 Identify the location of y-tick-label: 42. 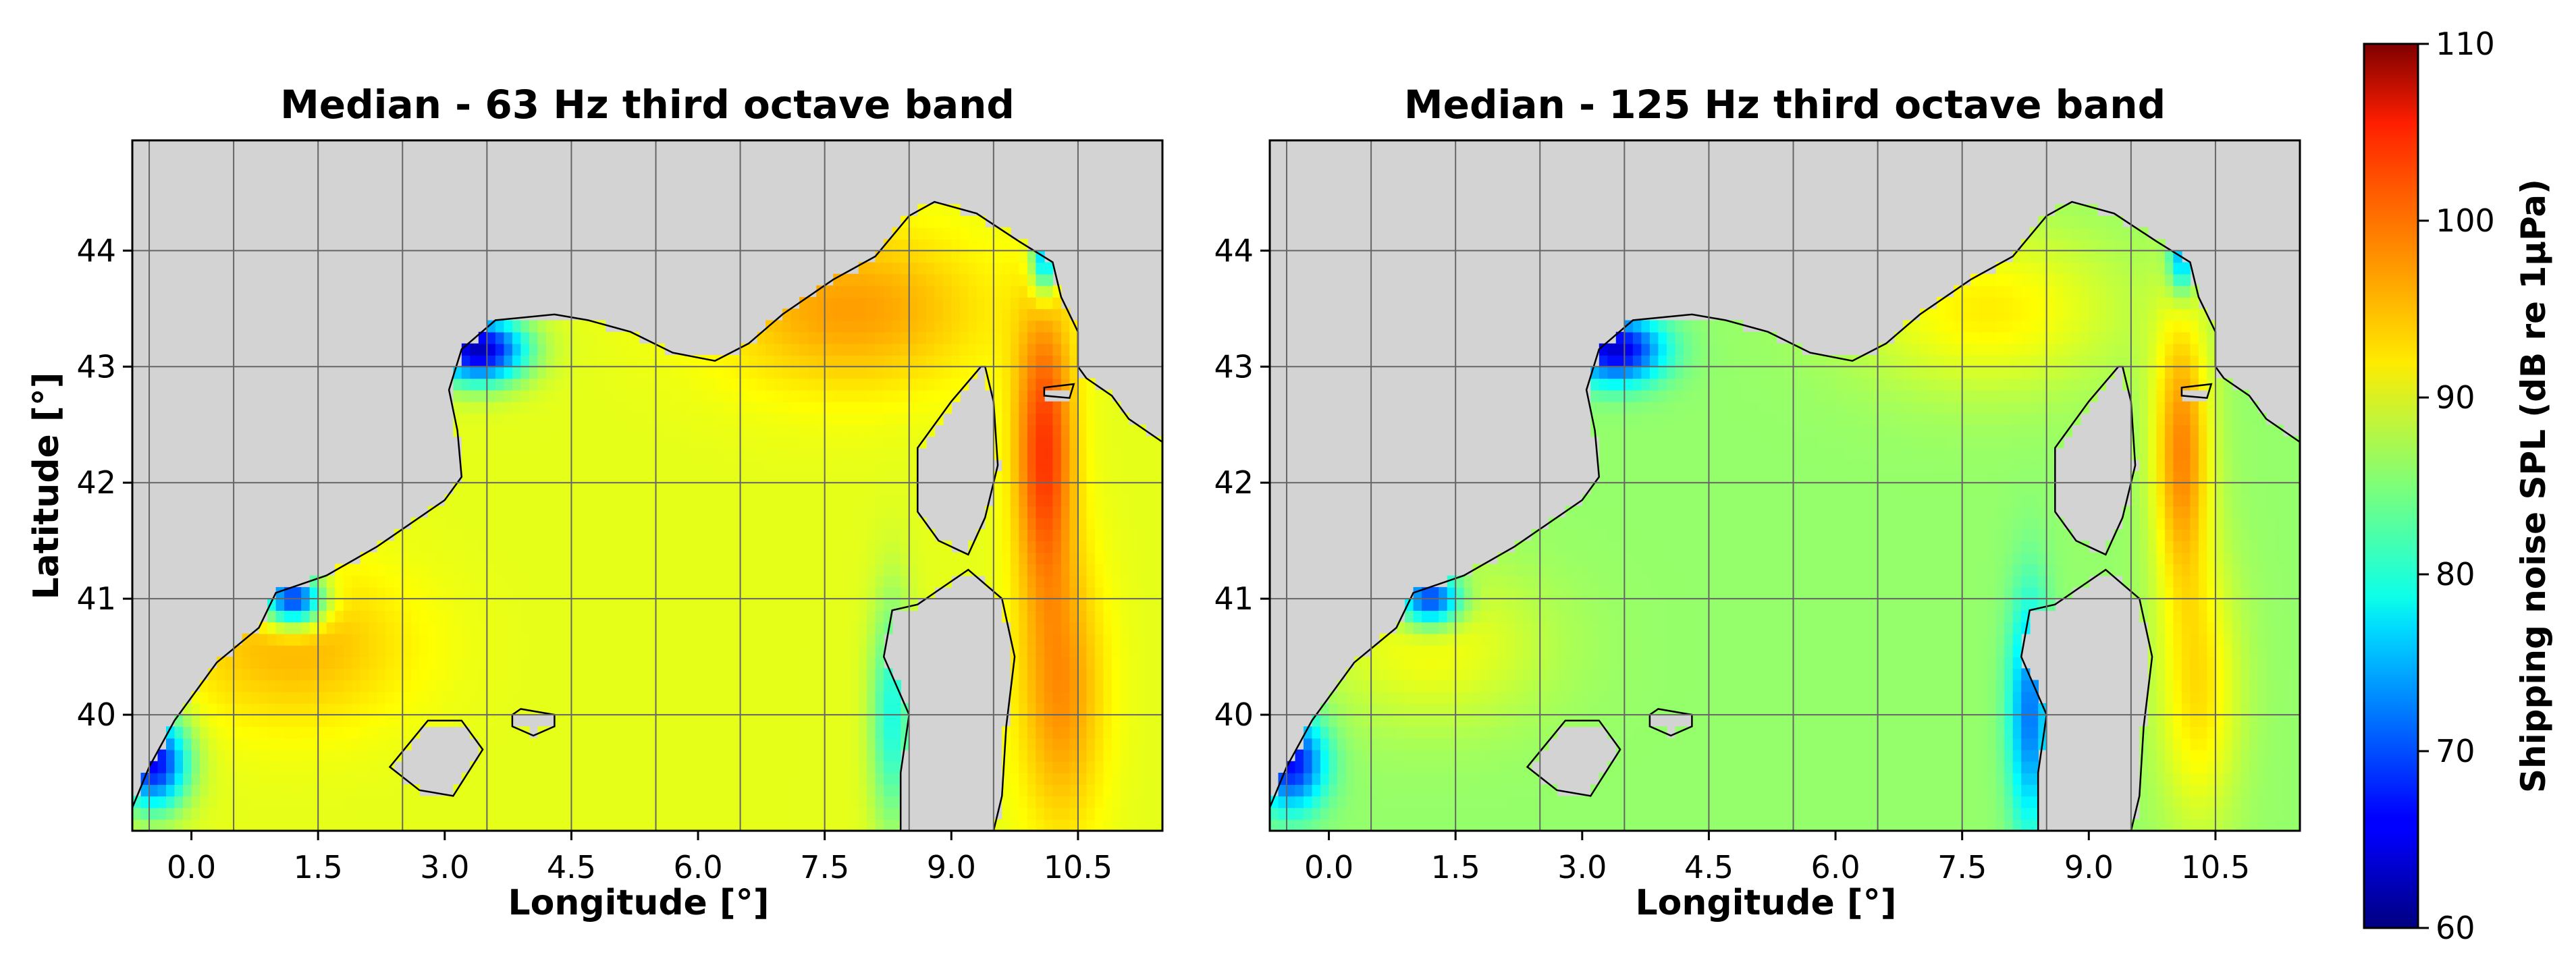
(96, 482).